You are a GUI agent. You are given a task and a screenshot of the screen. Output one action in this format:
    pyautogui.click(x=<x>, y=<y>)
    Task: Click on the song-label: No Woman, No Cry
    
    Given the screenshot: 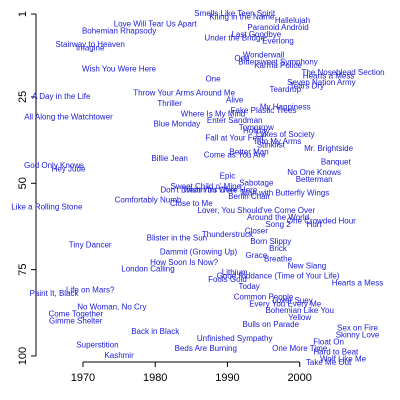 What is the action you would take?
    pyautogui.click(x=111, y=307)
    